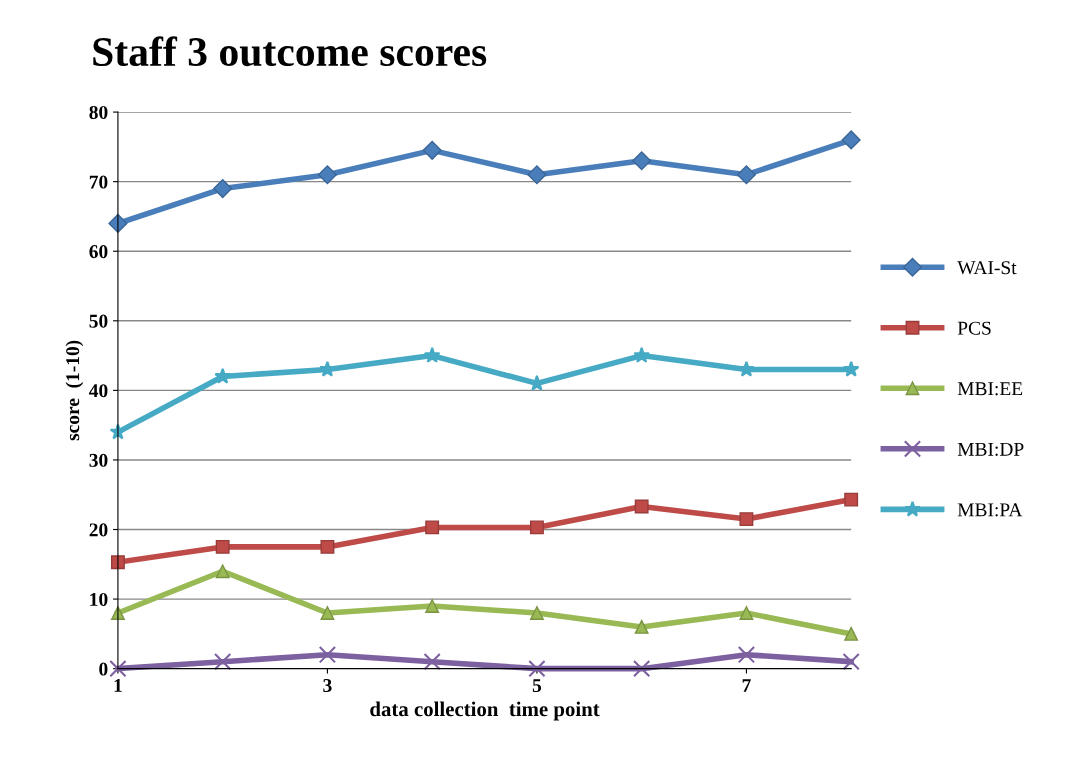 This screenshot has width=1072, height=773. I want to click on y-tick-label: 0, so click(103, 669).